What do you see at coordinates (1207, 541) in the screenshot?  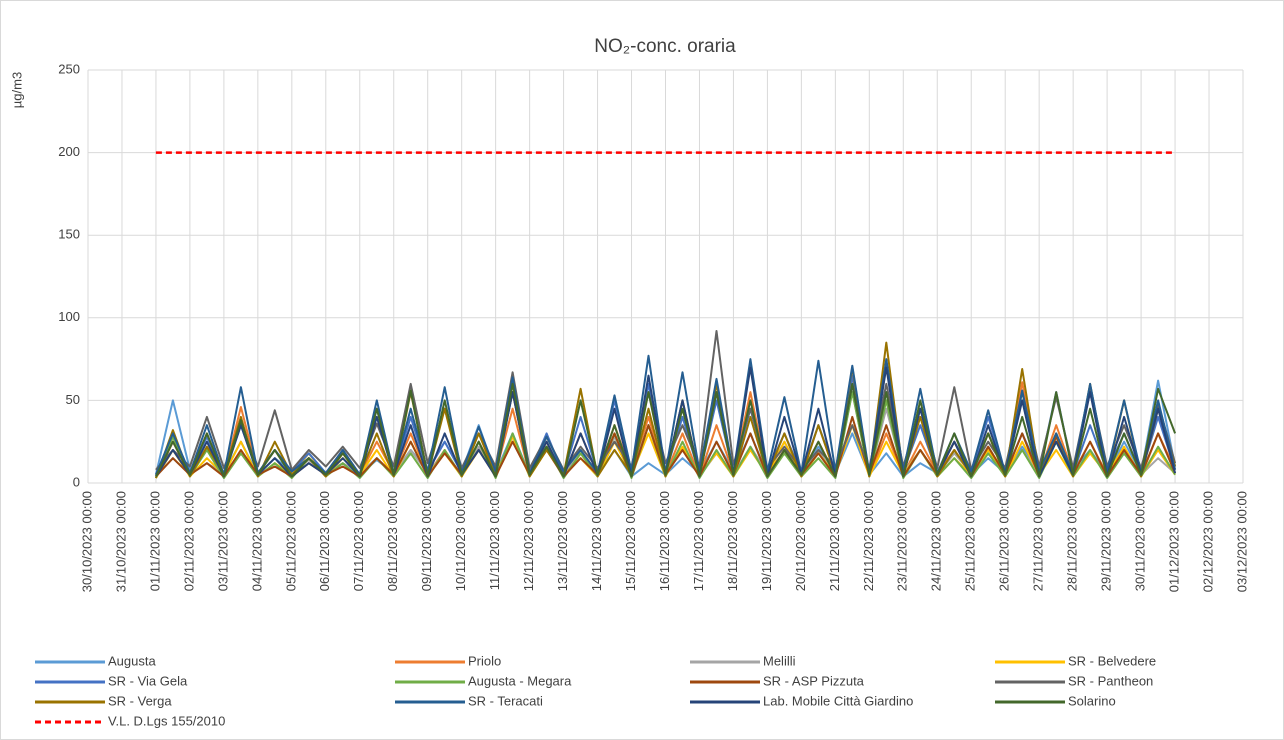 I see `x-tick-label: 02/12/2023 00:00` at bounding box center [1207, 541].